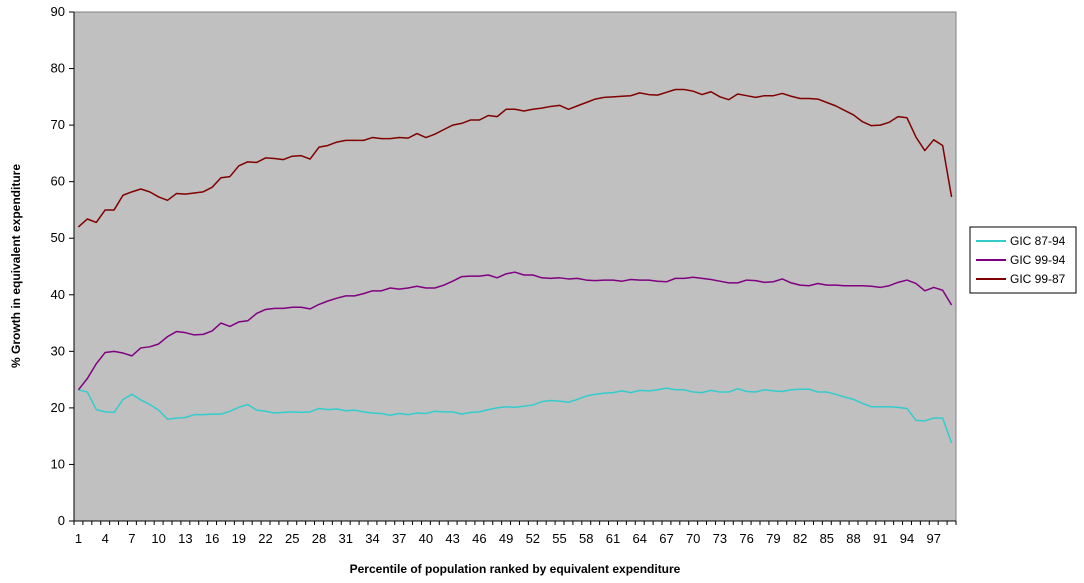 Image resolution: width=1084 pixels, height=583 pixels. Describe the element at coordinates (105, 538) in the screenshot. I see `x-tick-label: 4` at that location.